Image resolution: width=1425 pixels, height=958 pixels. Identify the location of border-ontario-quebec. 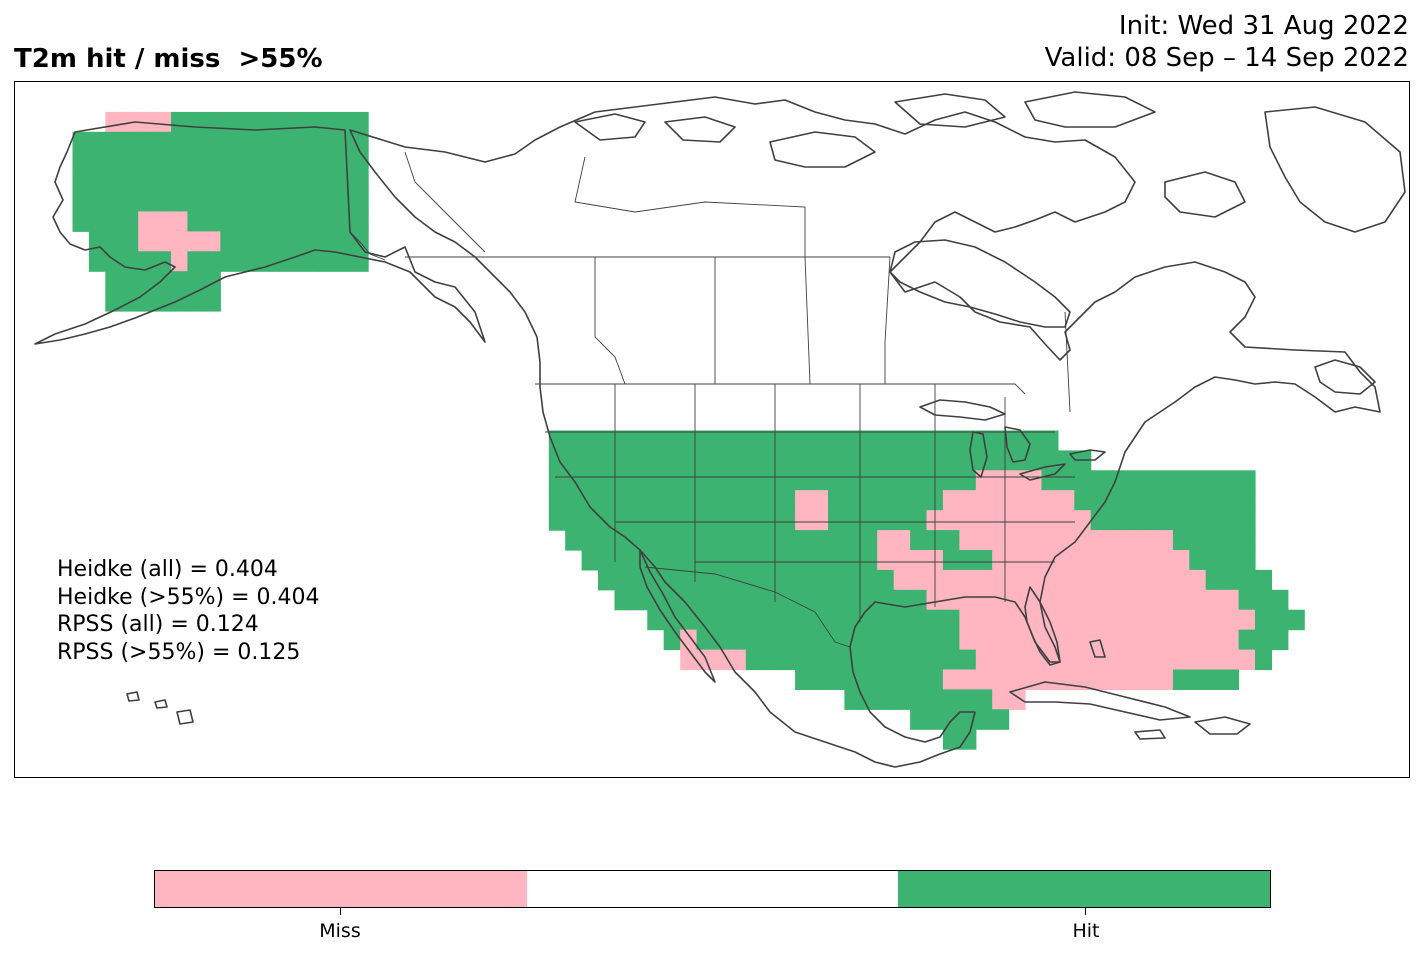
(1067, 362).